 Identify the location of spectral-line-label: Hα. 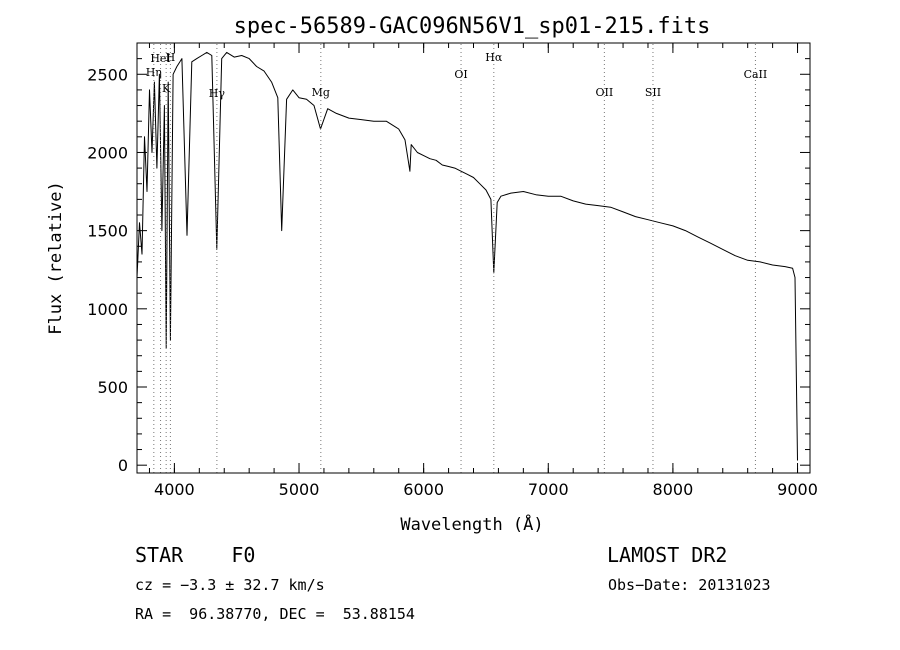
(494, 57).